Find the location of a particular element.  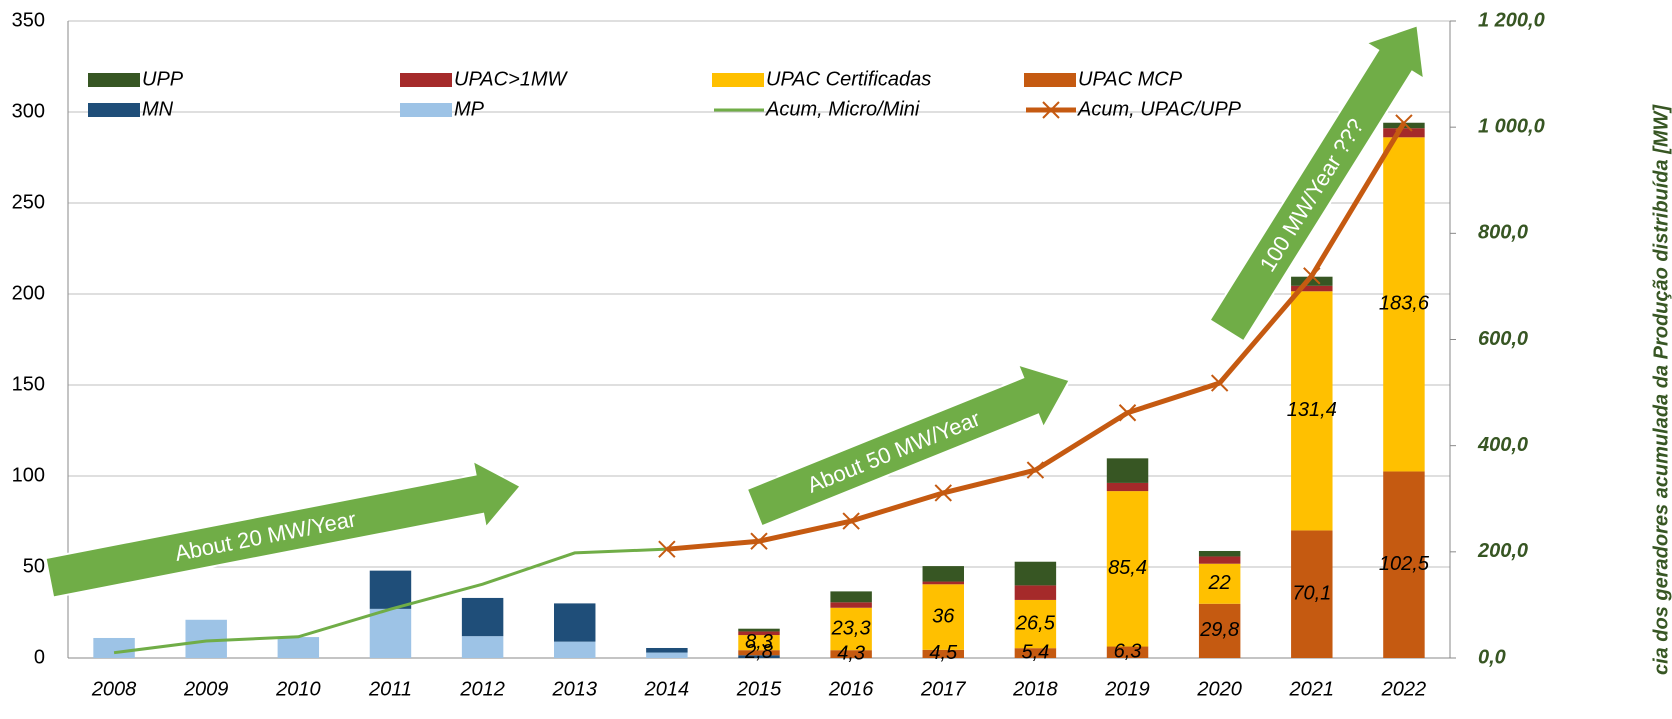

legend-label: UPAC MCP is located at coordinates (1130, 79).